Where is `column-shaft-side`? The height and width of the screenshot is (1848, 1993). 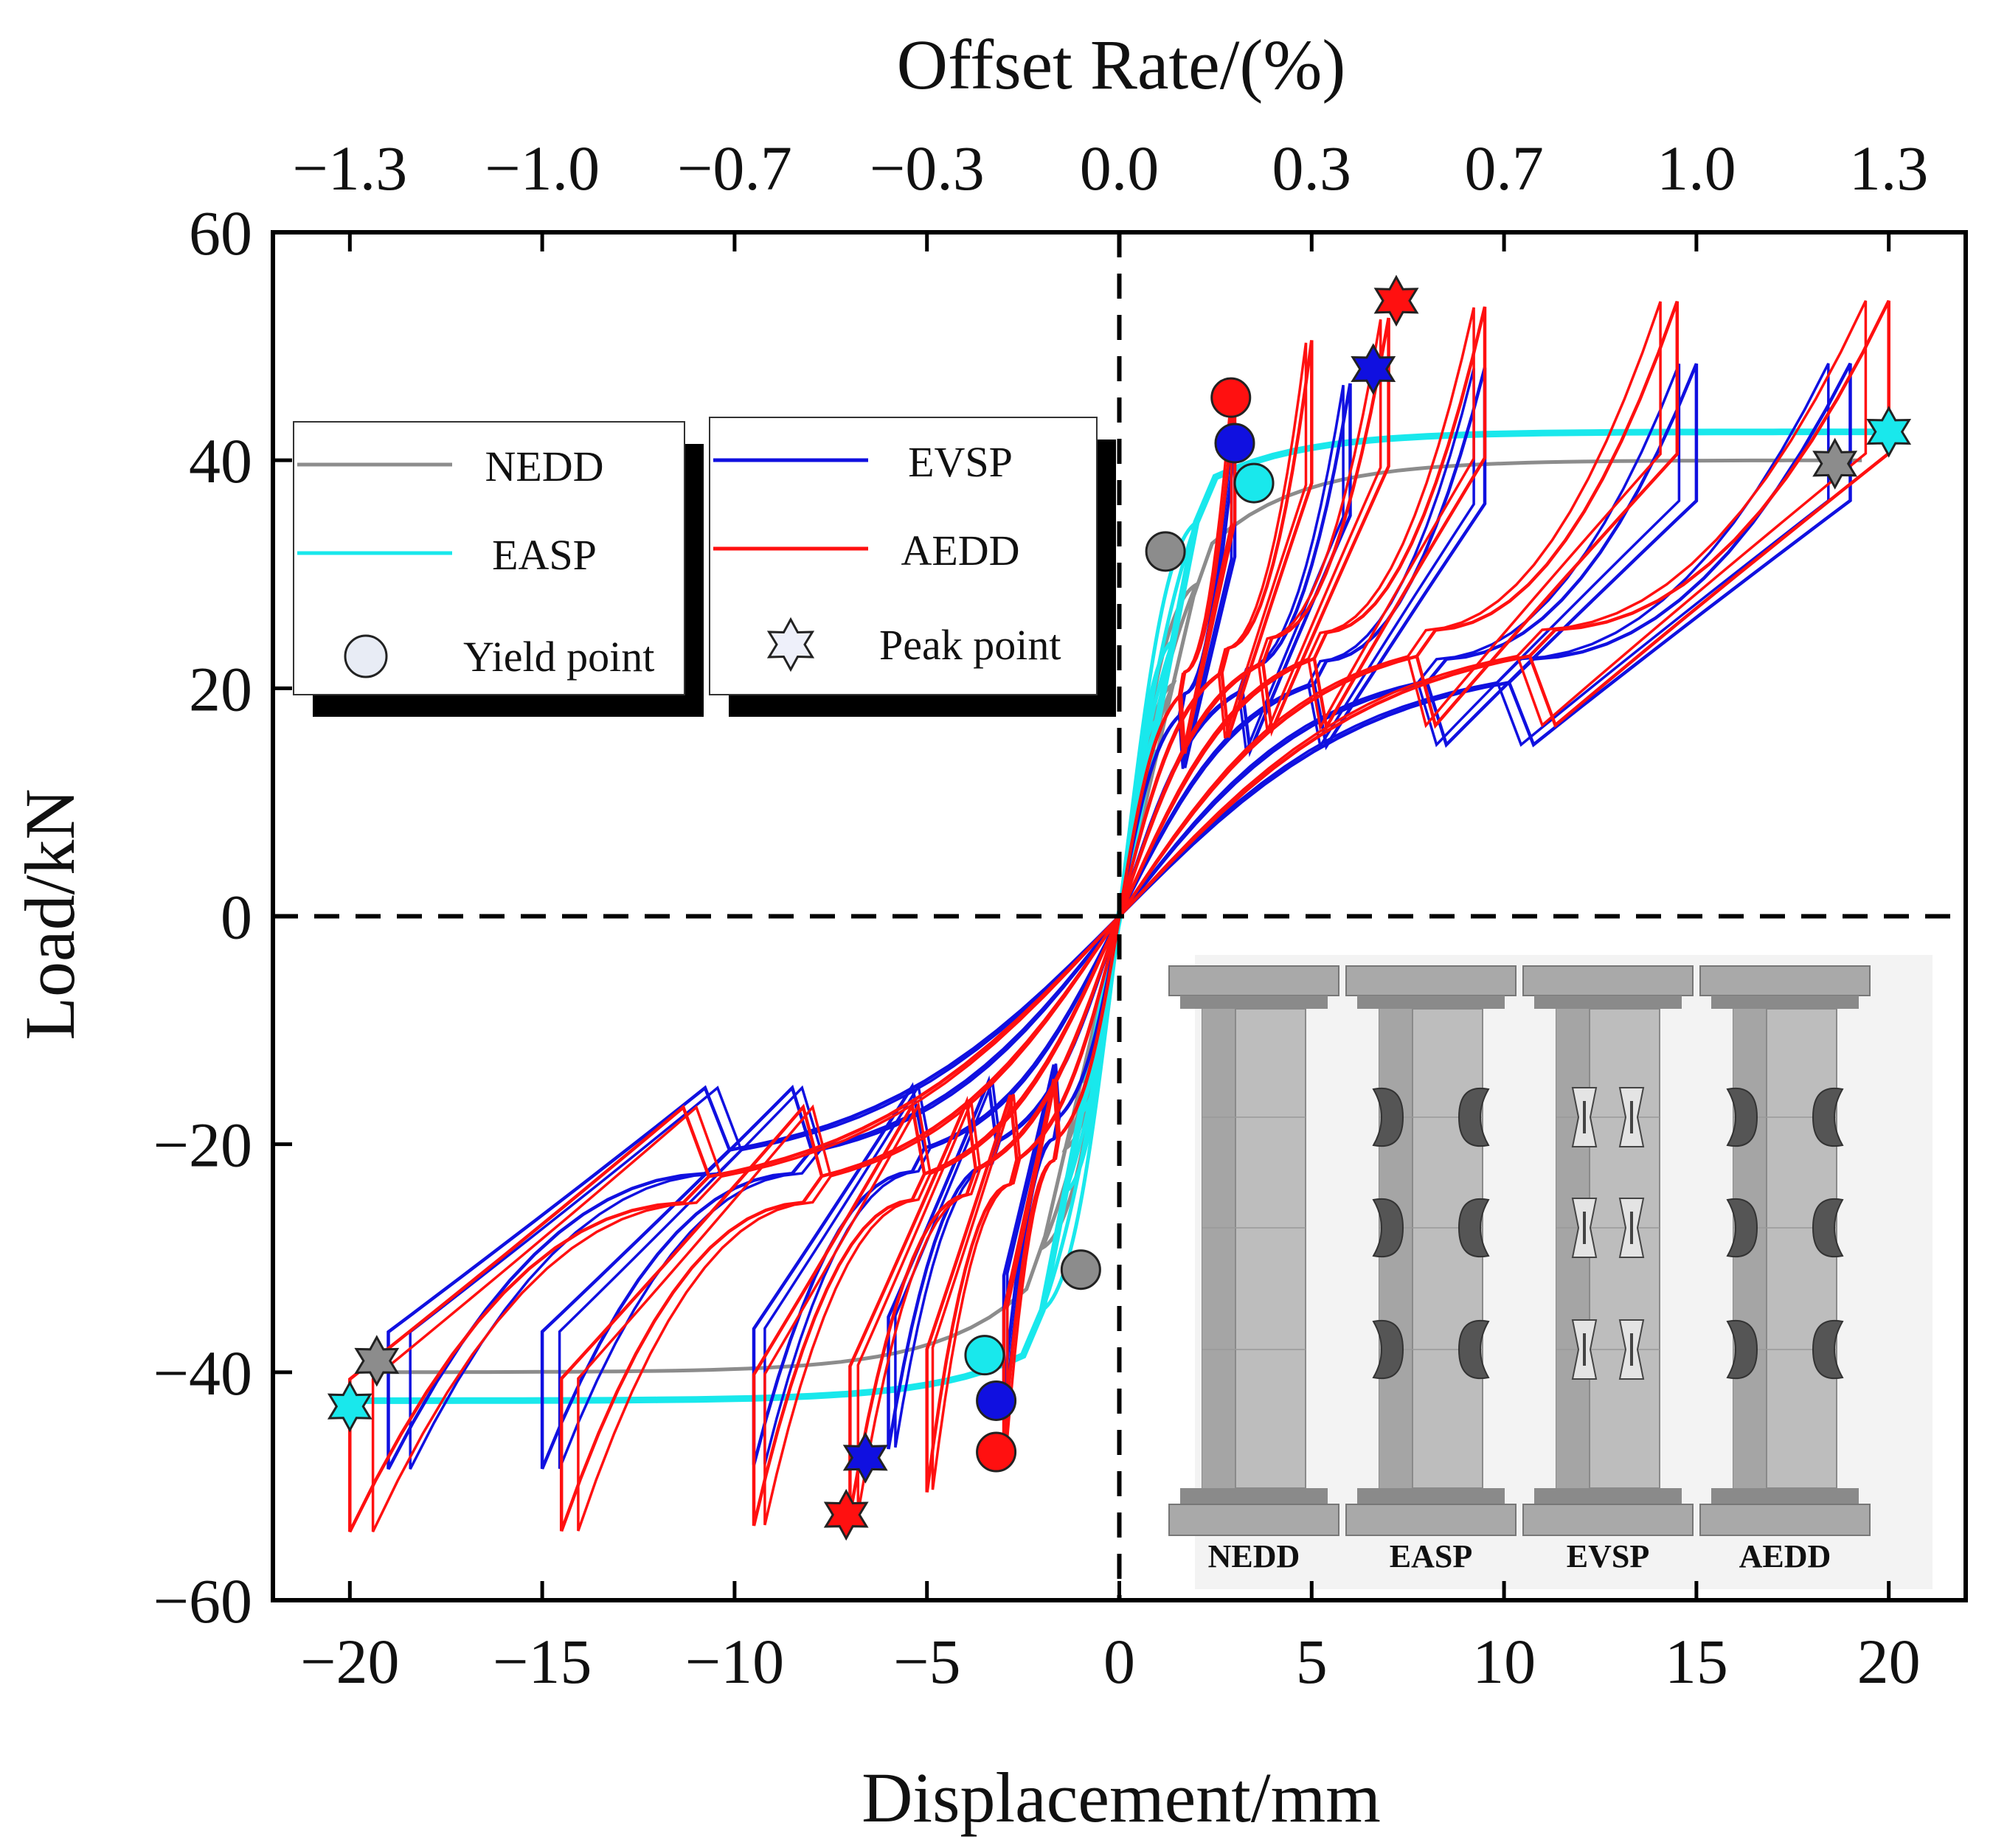
column-shaft-side is located at coordinates (1218, 1248).